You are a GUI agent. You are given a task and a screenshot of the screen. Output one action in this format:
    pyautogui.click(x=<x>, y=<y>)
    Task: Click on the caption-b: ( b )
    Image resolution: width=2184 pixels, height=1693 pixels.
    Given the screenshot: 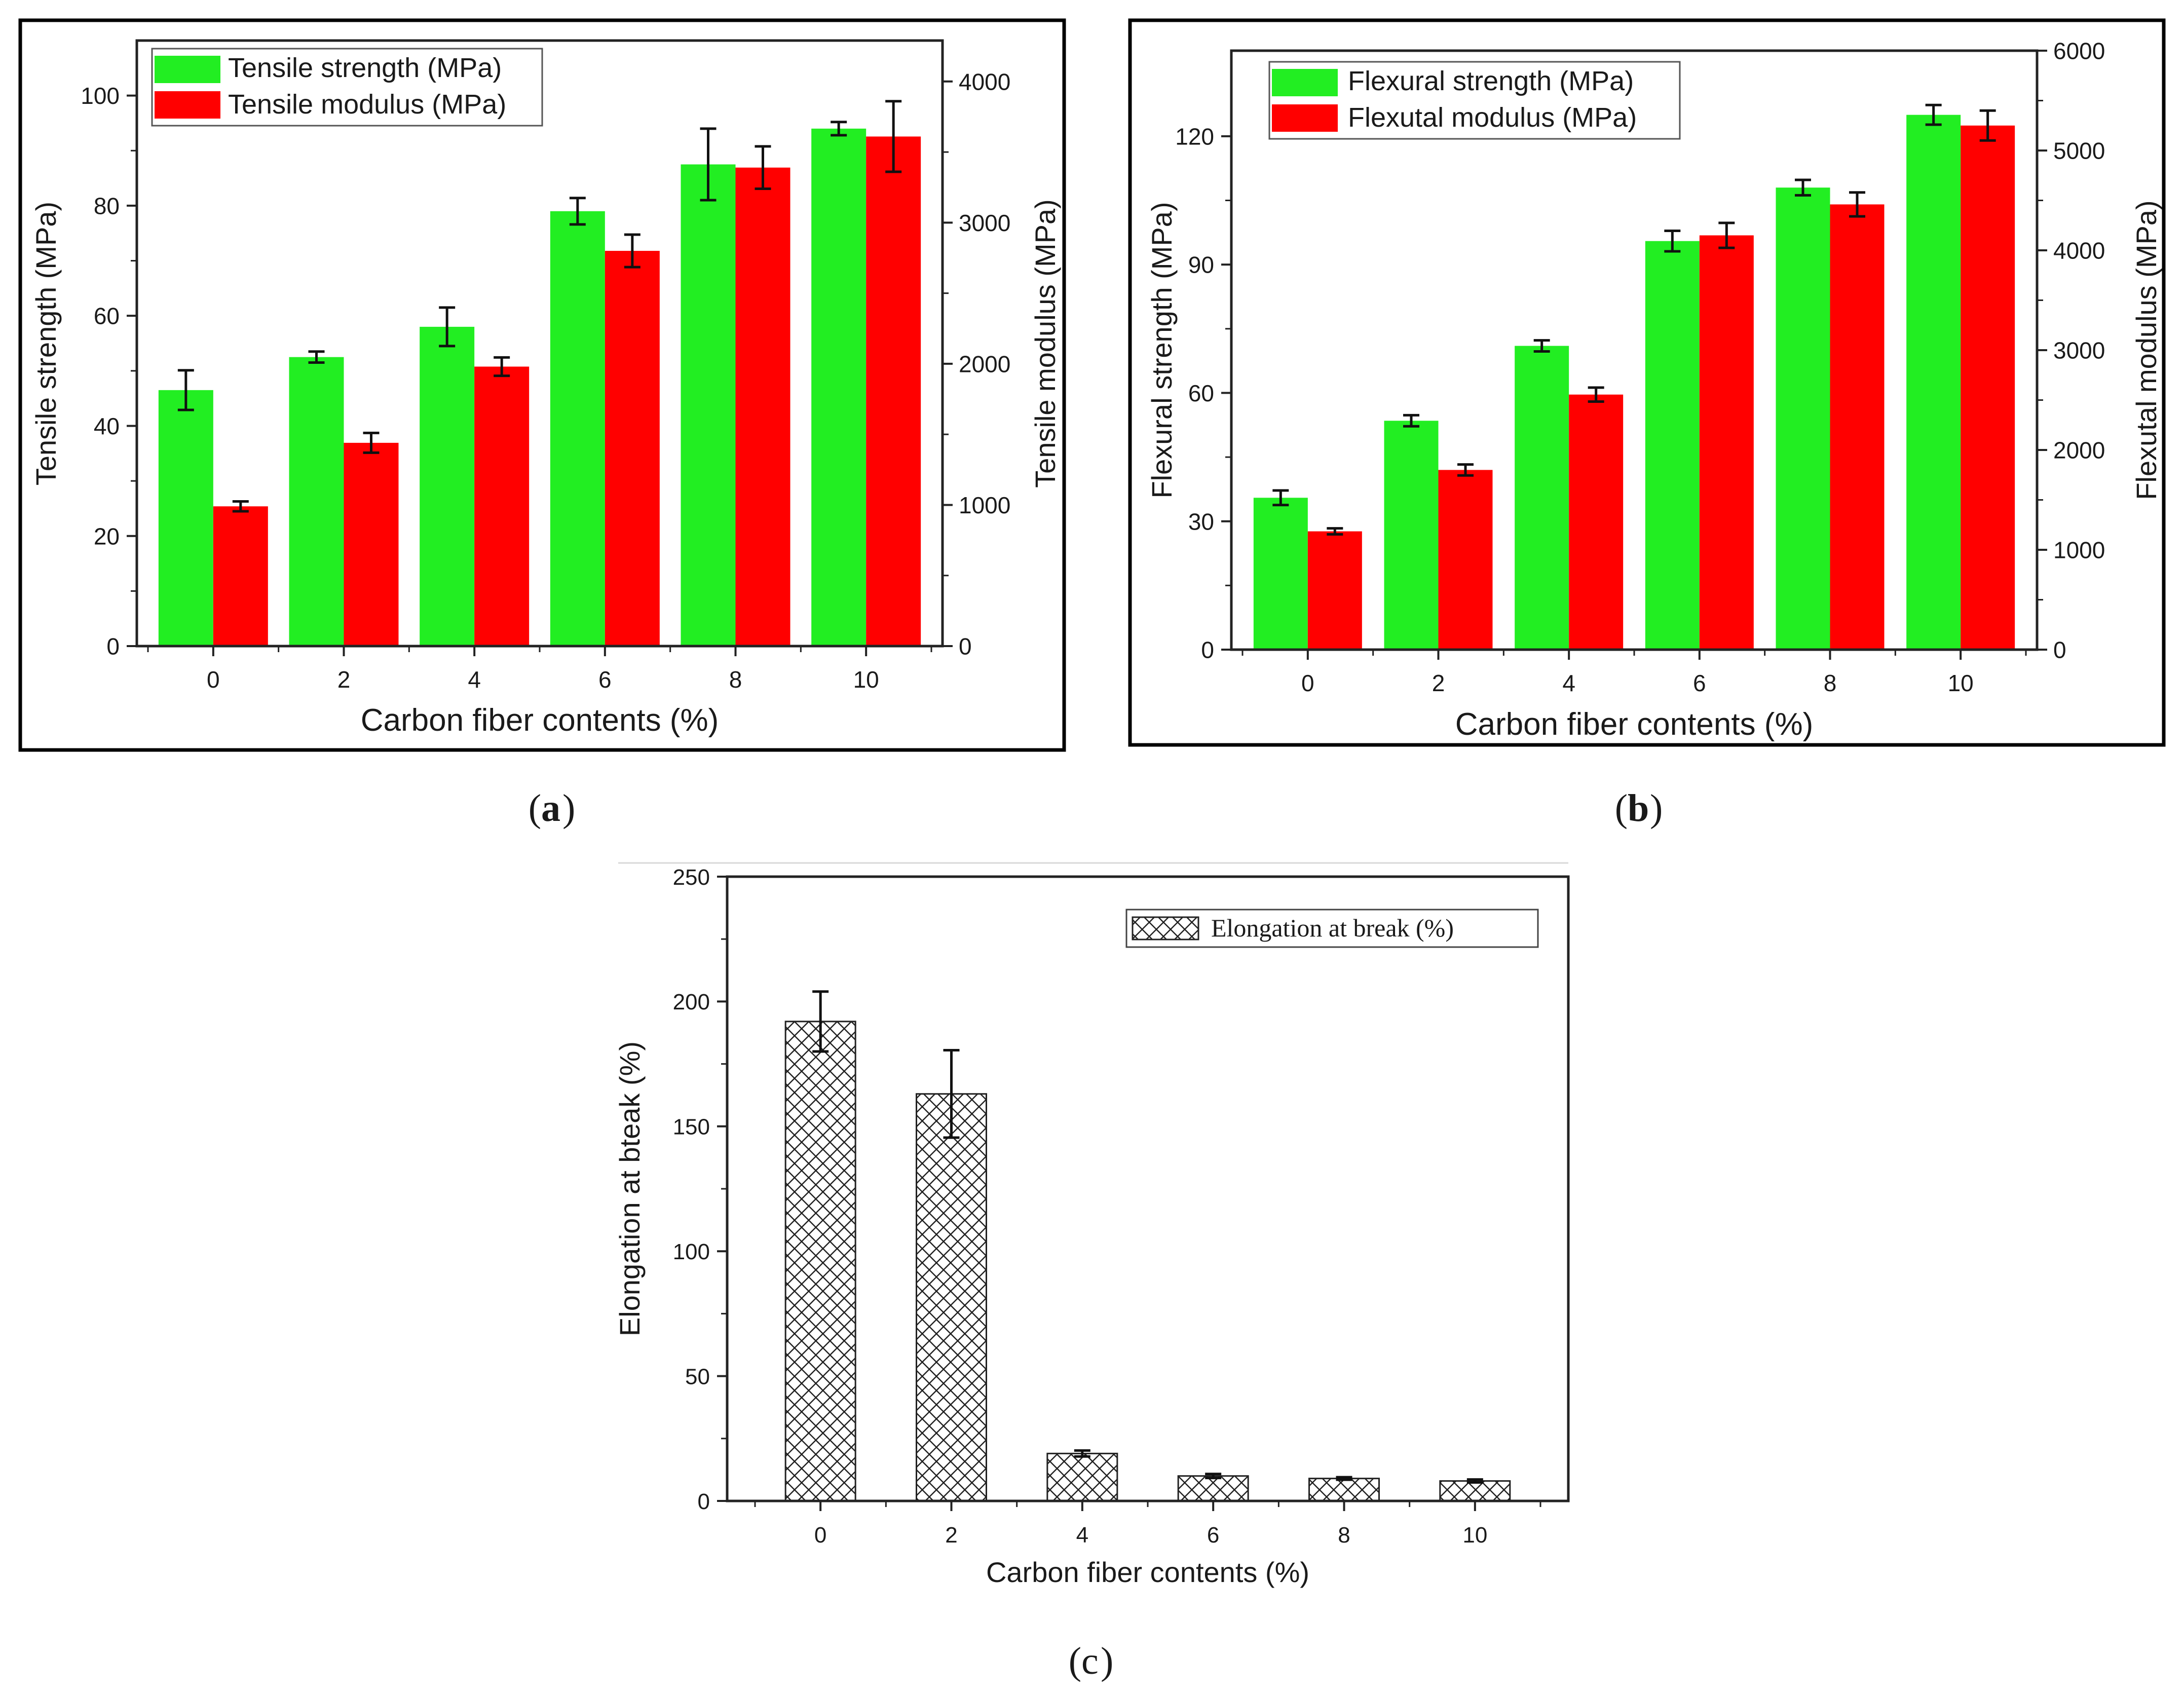 What is the action you would take?
    pyautogui.click(x=1639, y=808)
    